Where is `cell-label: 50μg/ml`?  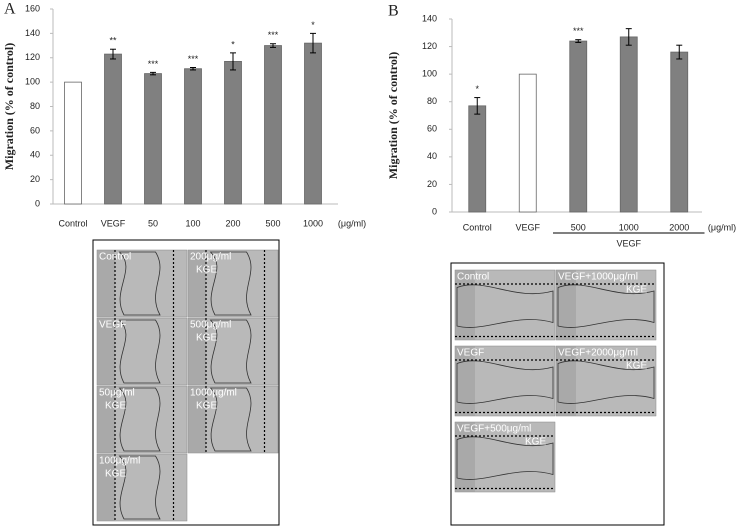
cell-label: 50μg/ml is located at coordinates (117, 393).